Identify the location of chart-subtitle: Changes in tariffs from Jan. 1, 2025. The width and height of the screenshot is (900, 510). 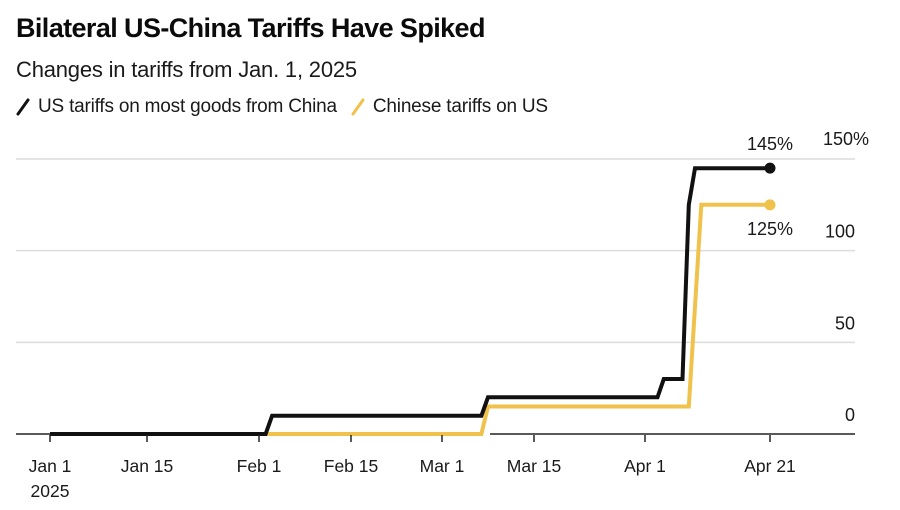
(186, 69).